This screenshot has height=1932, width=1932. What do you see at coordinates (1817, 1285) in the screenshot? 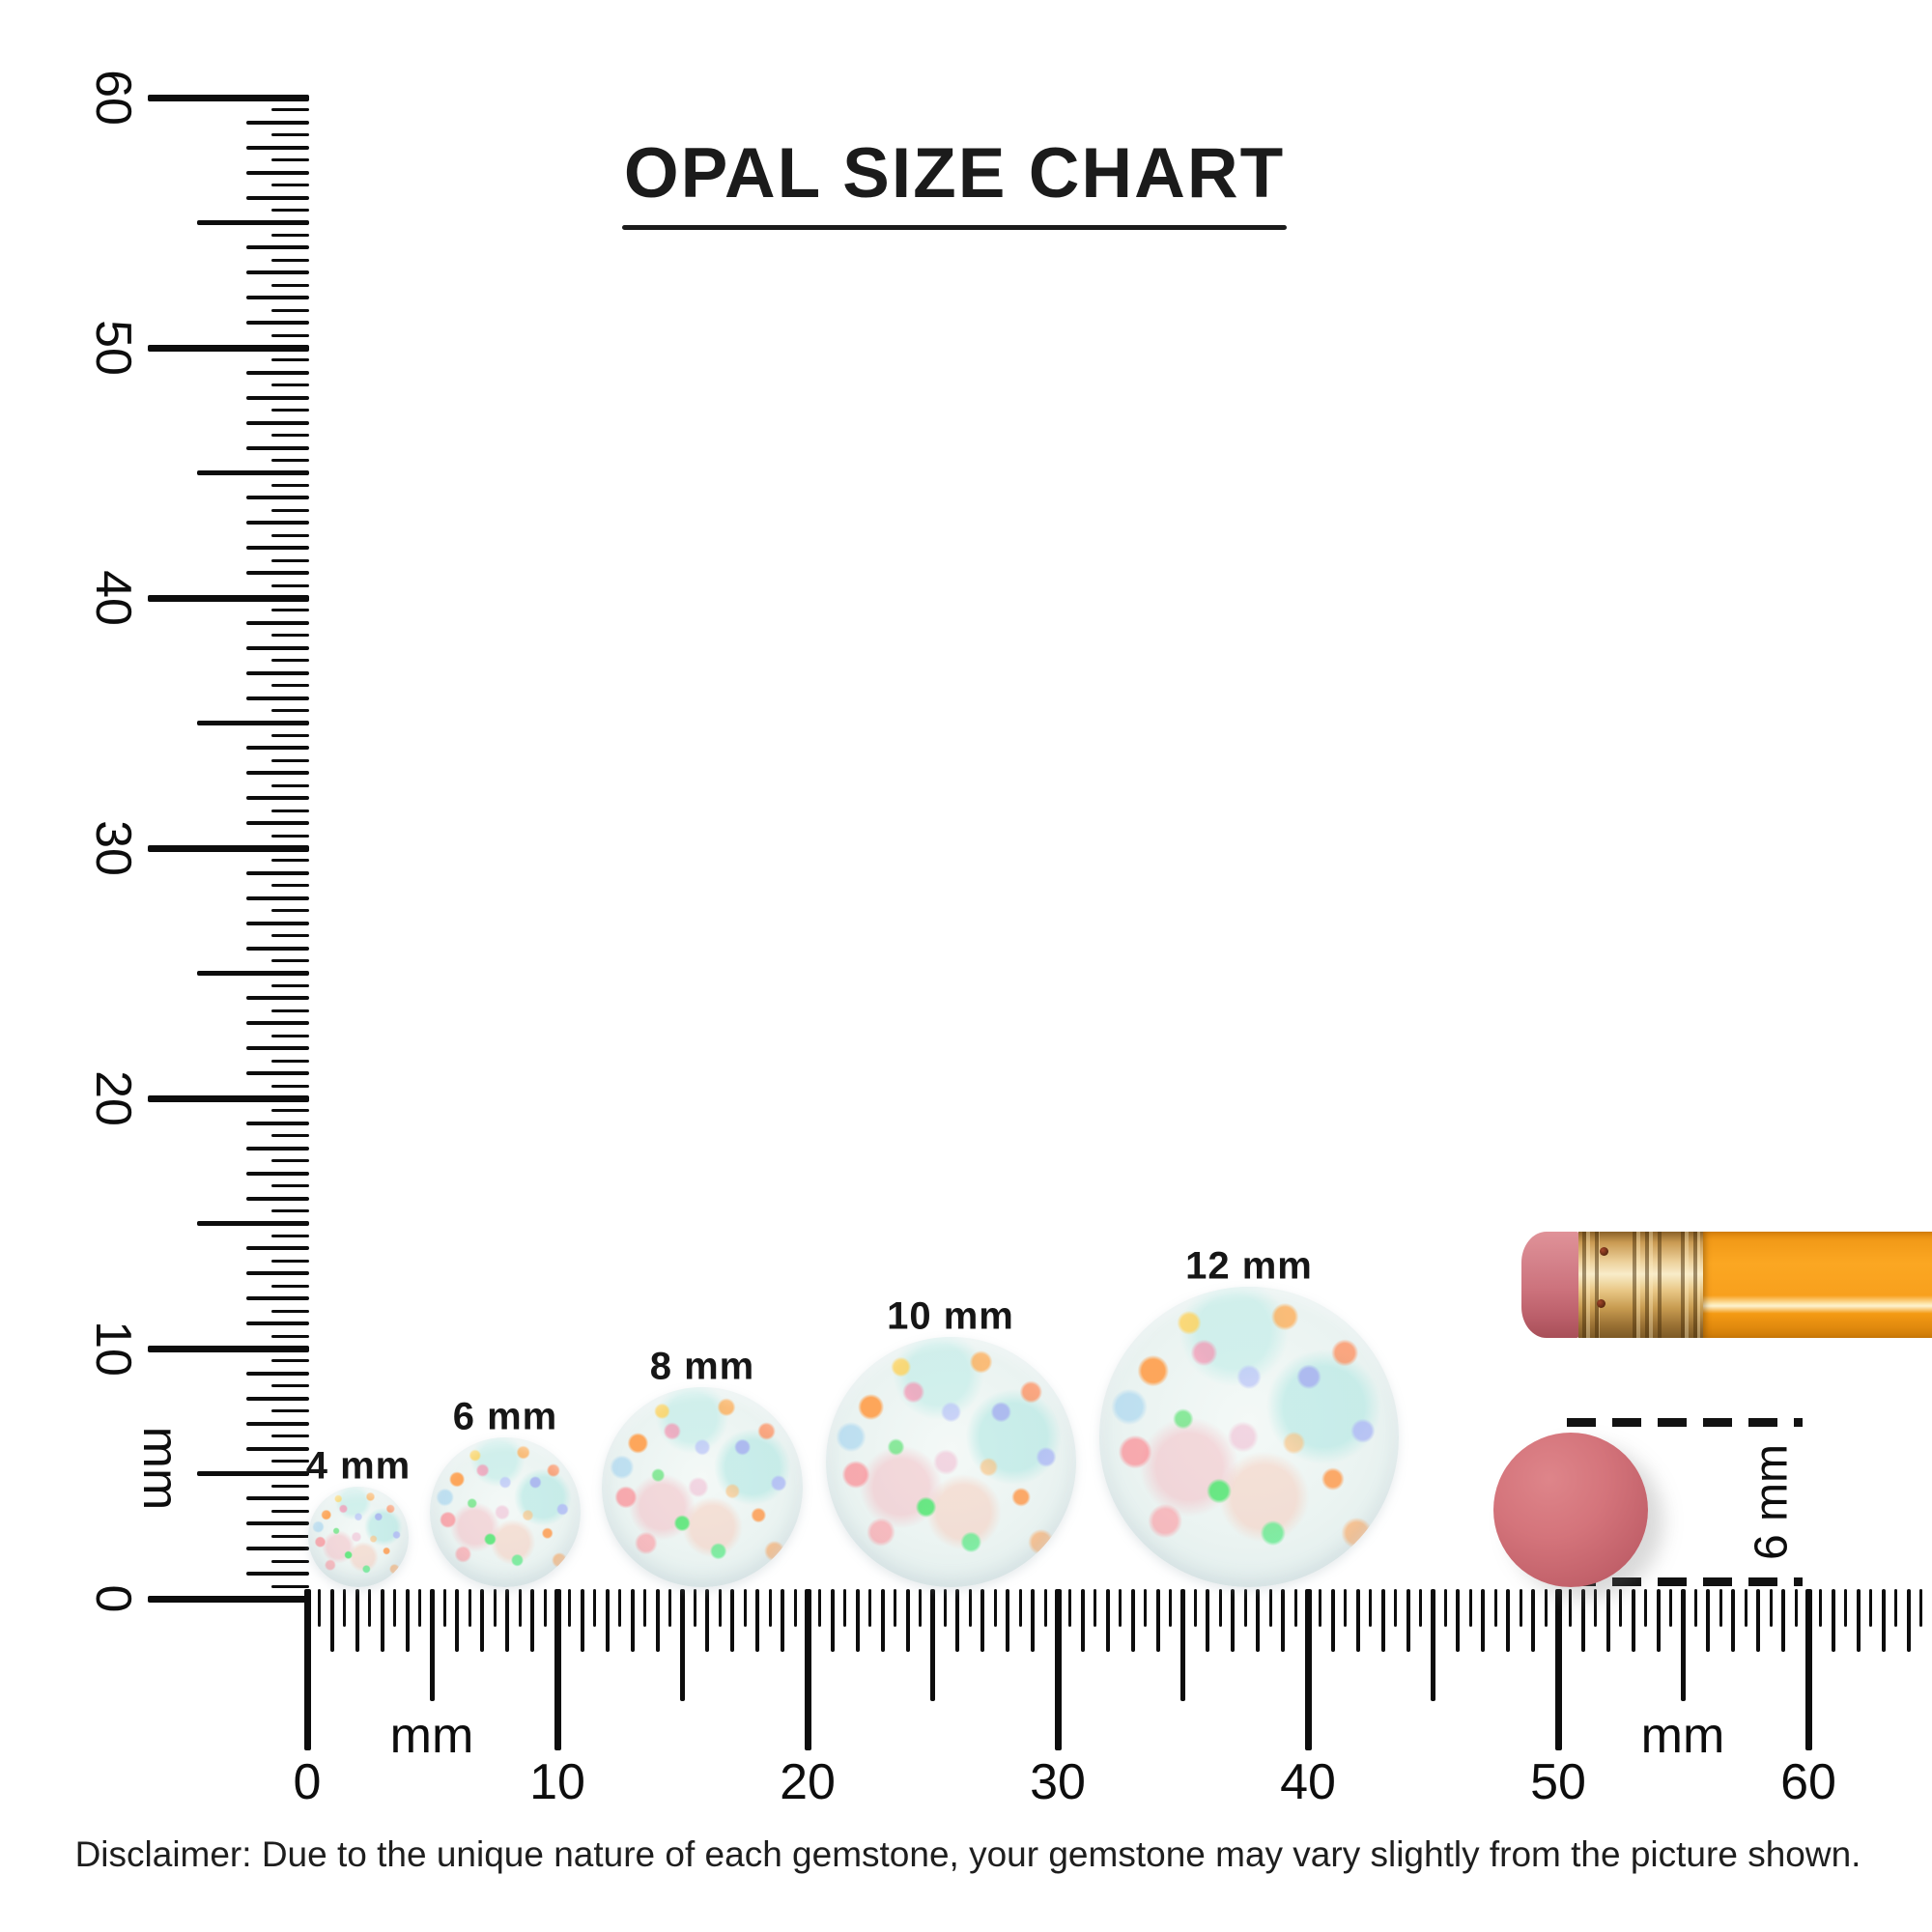
I see `pencil-body` at bounding box center [1817, 1285].